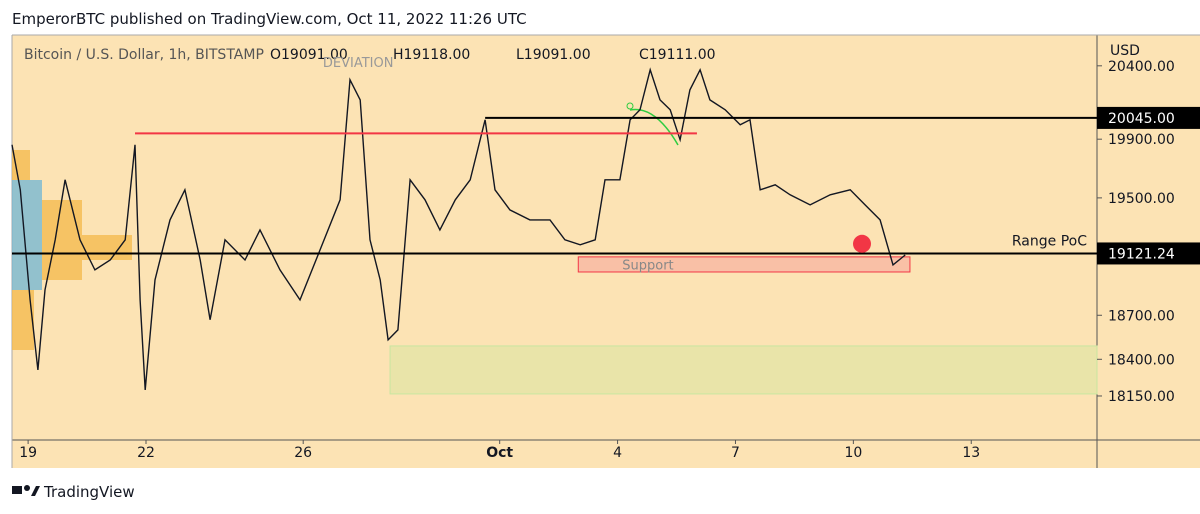 This screenshot has width=1200, height=514. Describe the element at coordinates (971, 453) in the screenshot. I see `x-tick-label: 13` at that location.